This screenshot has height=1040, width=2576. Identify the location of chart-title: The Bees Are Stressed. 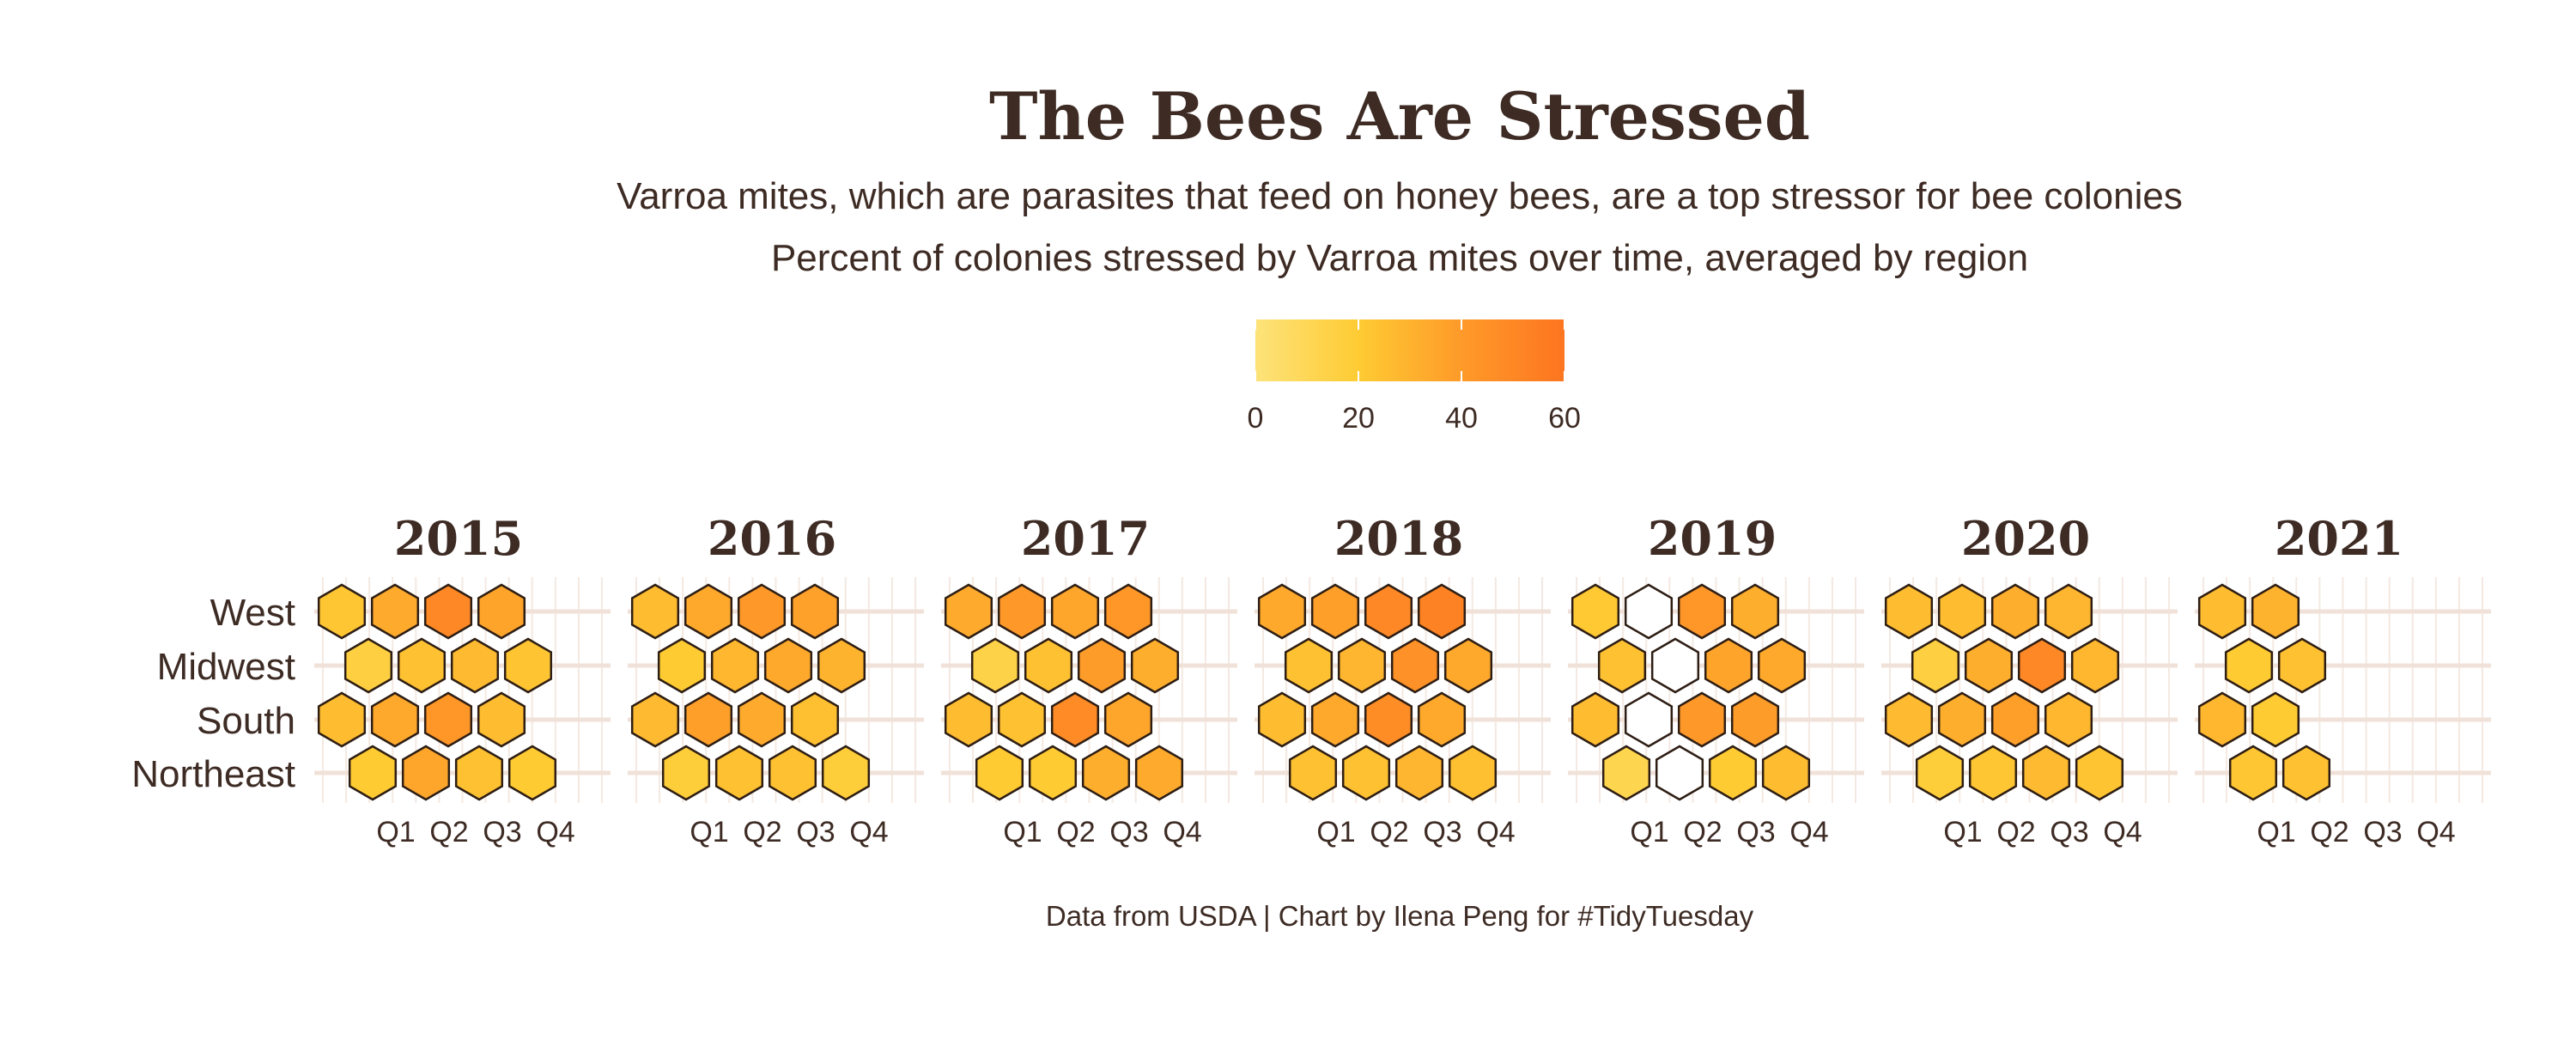
(1400, 117).